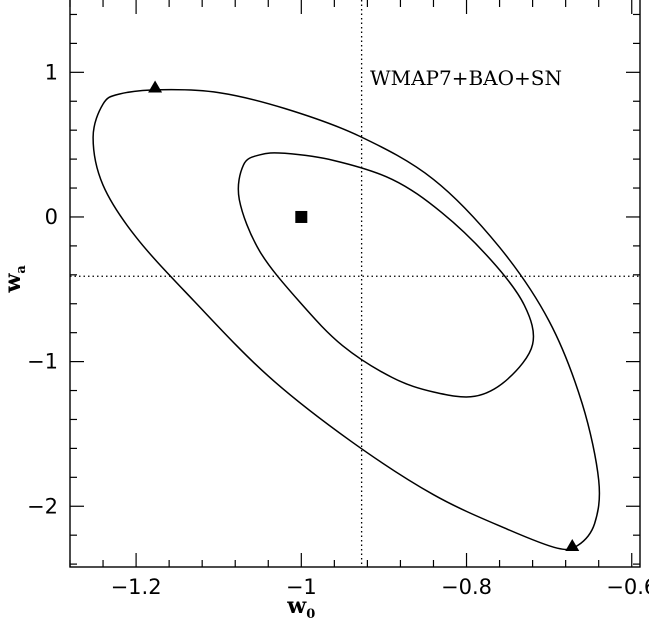 This screenshot has width=649, height=626. Describe the element at coordinates (51, 217) in the screenshot. I see `y-tick-label: 0` at that location.